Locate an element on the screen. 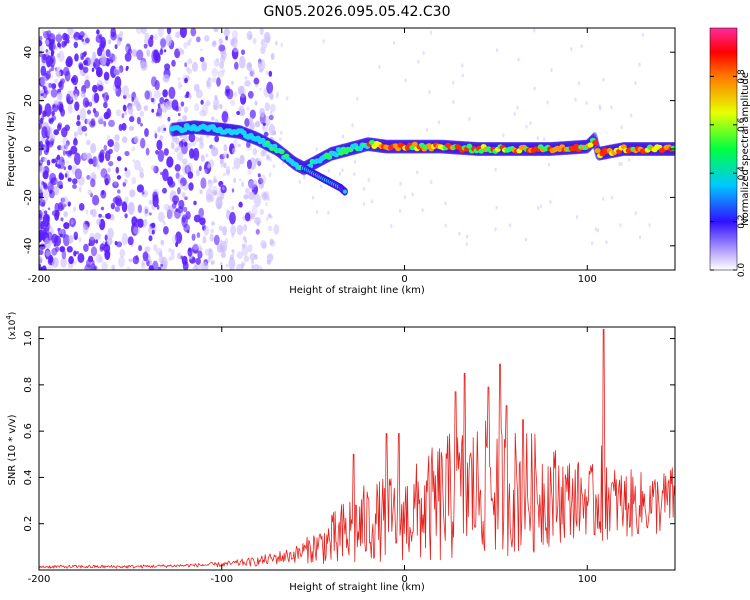  y-tick-label: -20 is located at coordinates (28, 197).